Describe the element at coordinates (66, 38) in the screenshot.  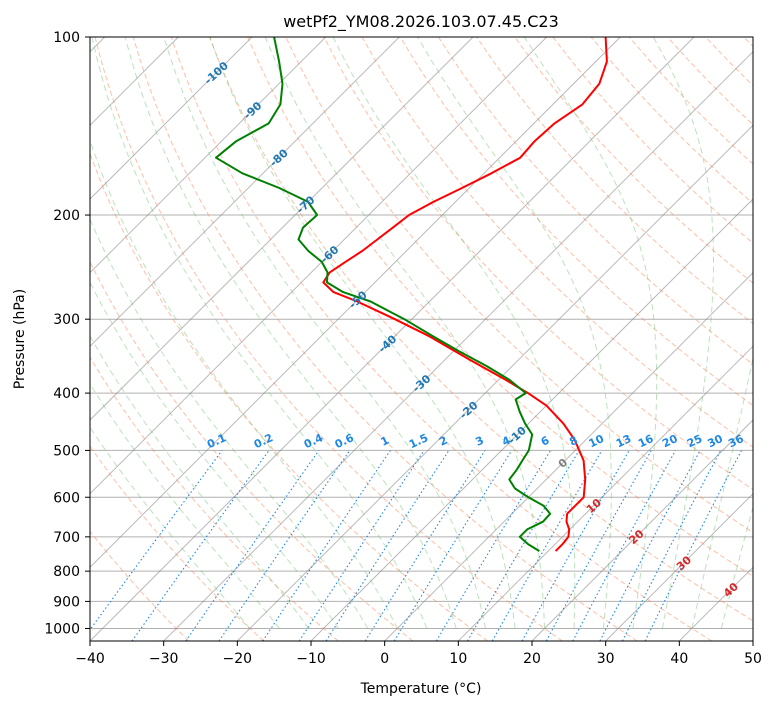
I see `y-tick-label: 100` at that location.